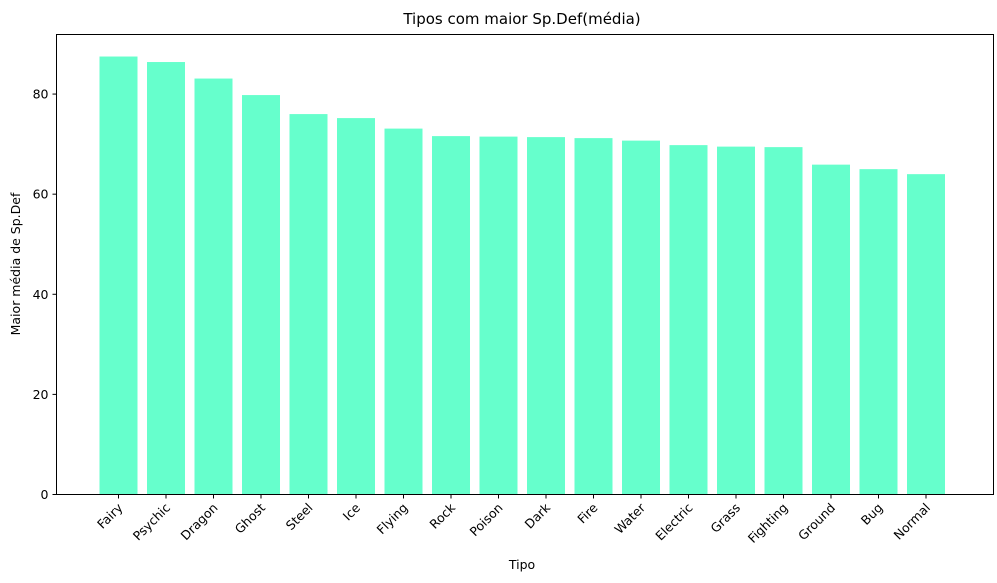  Describe the element at coordinates (15, 263) in the screenshot. I see `y-axis-label: Maior média de Sp.Def` at that location.